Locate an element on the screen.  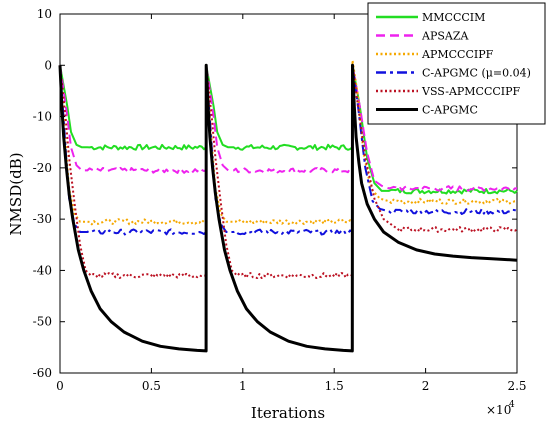
x-tick-label: 1 is located at coordinates (243, 386).